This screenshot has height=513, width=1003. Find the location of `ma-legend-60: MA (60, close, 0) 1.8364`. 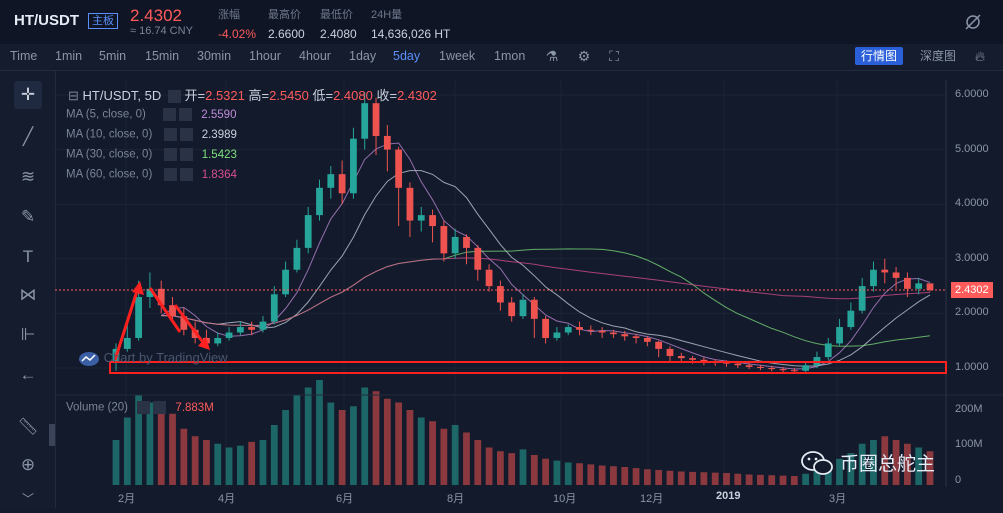

ma-legend-60: MA (60, close, 0) 1.8364 is located at coordinates (151, 174).